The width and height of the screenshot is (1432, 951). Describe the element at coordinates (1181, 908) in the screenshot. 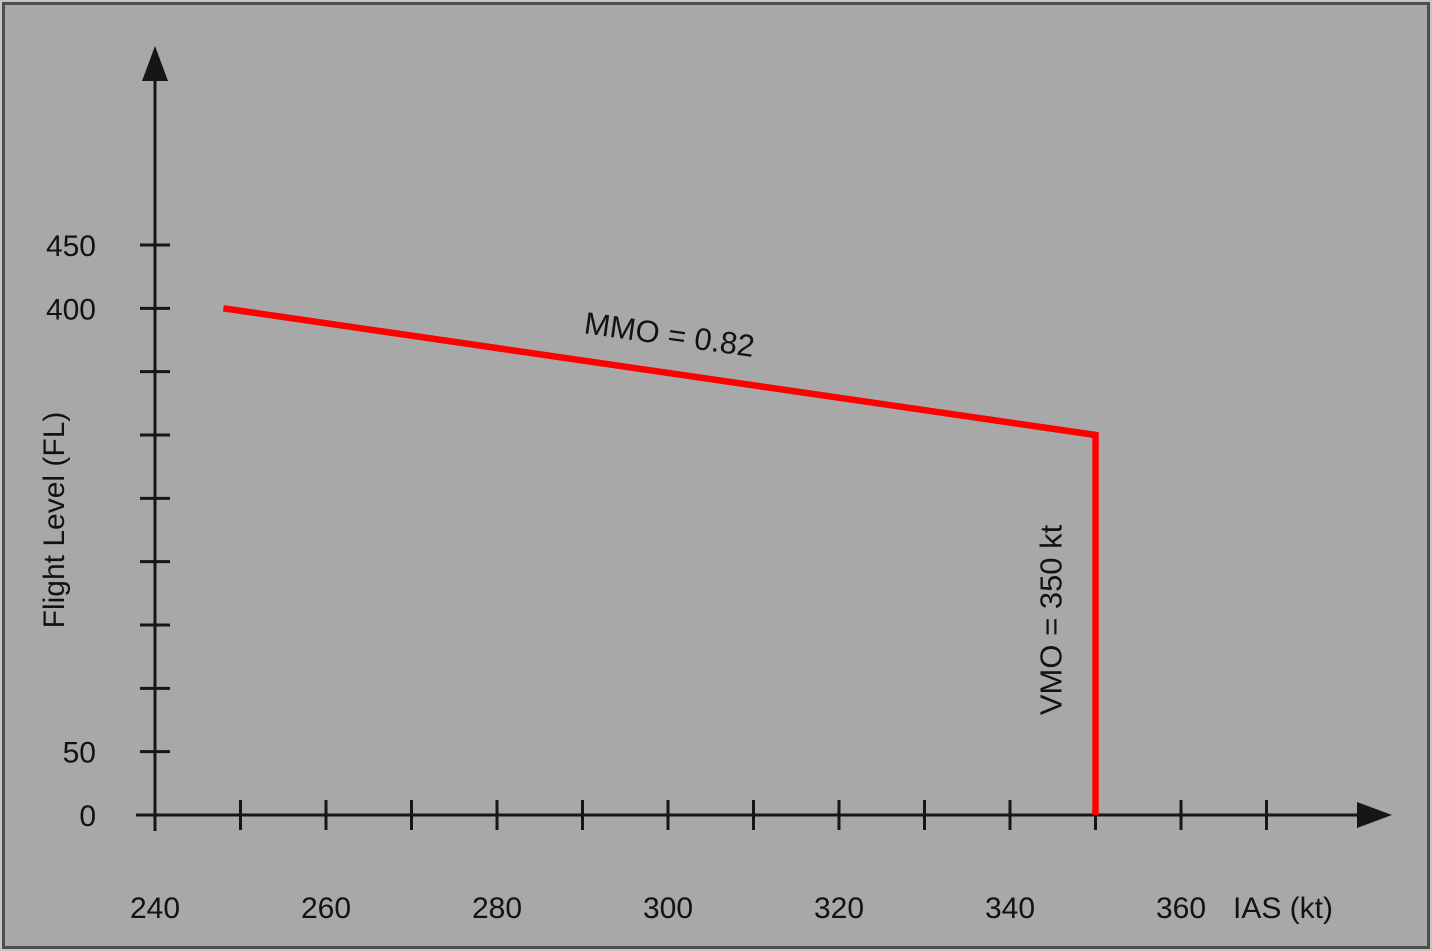

I see `x-tick-label: 360` at that location.